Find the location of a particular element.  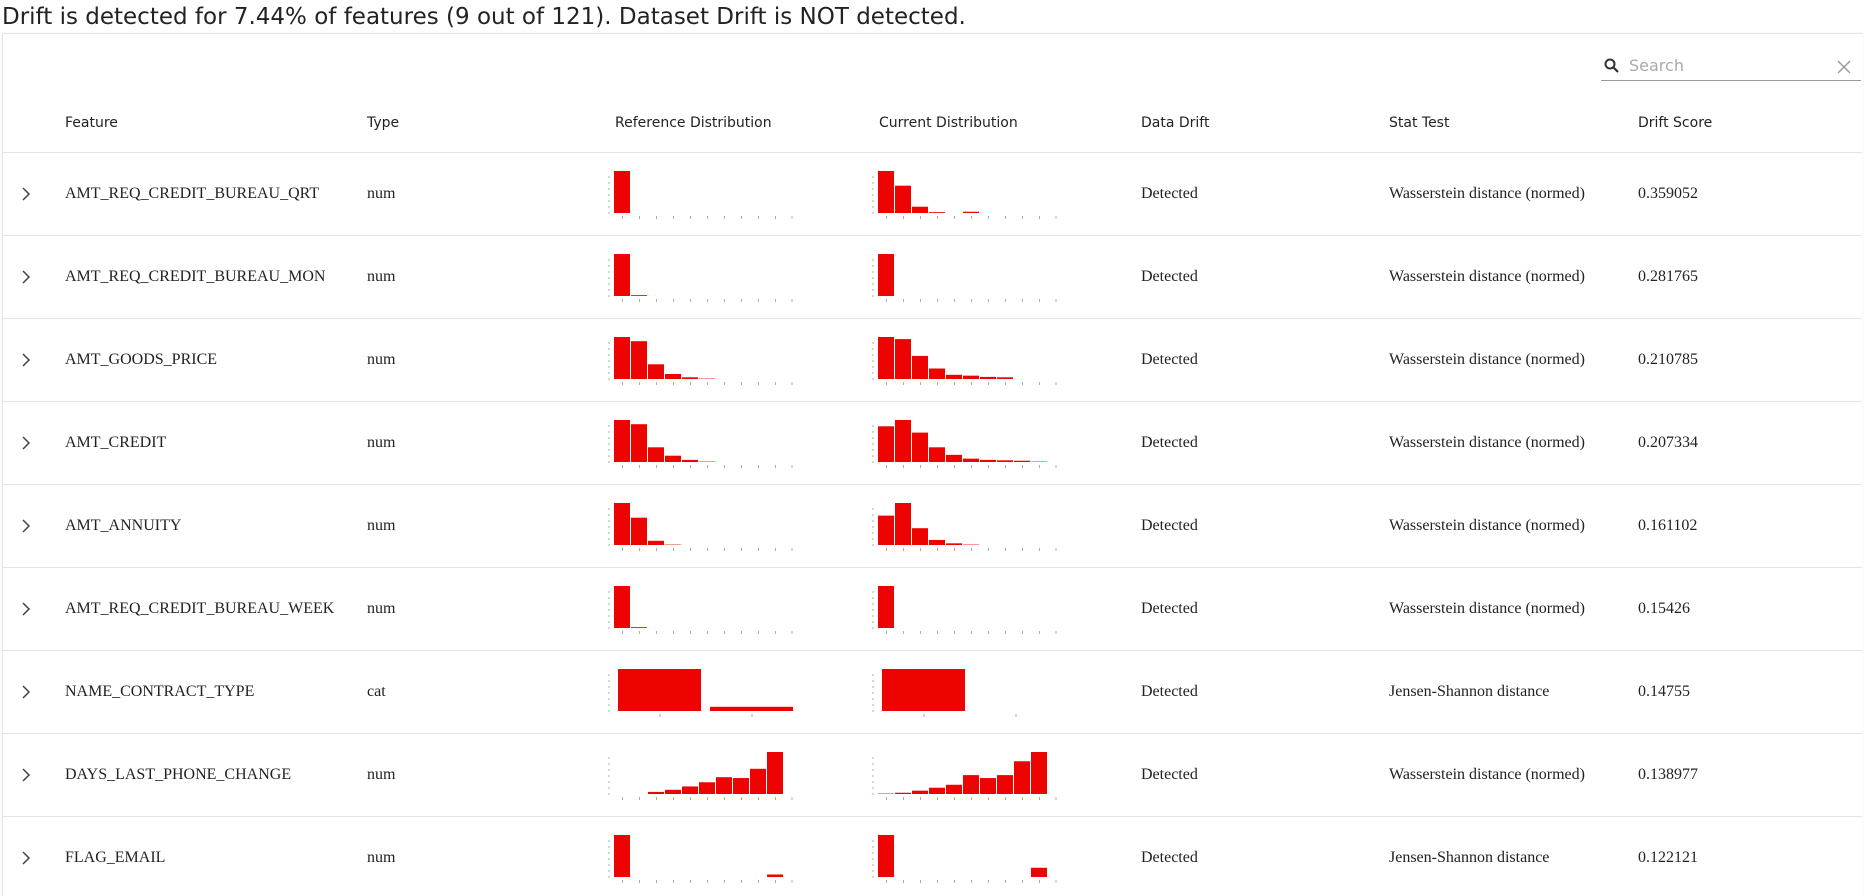

feature-name: NAME_CONTRACT_TYPE is located at coordinates (160, 691).